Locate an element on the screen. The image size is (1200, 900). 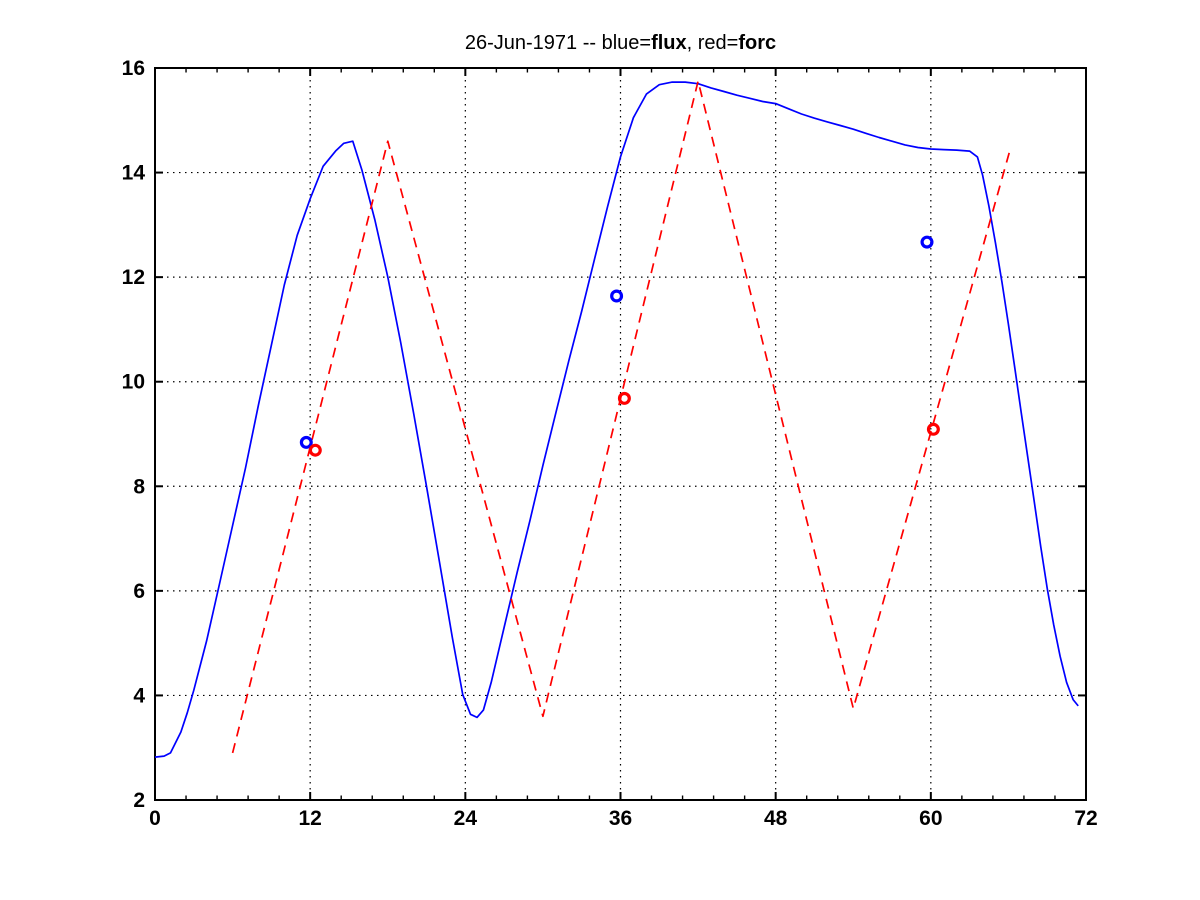
title-forc-label: forc is located at coordinates (757, 43).